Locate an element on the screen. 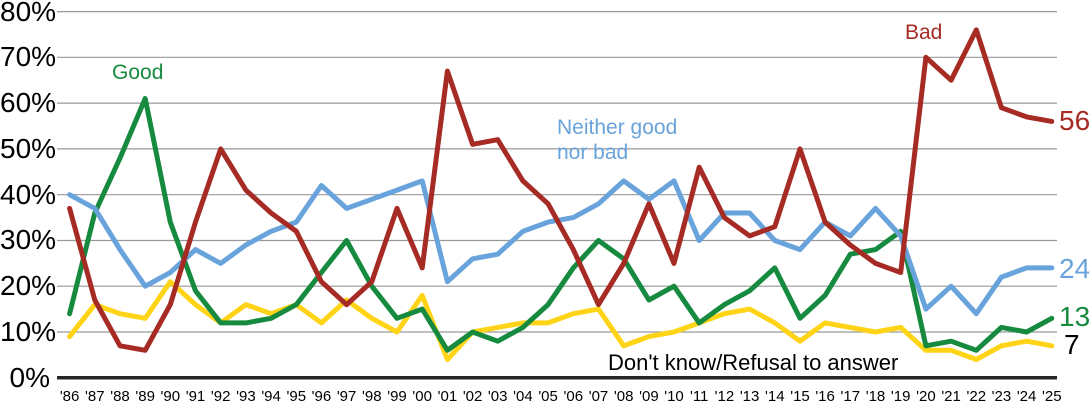 The height and width of the screenshot is (407, 1089). x-tick-label: '24 is located at coordinates (1026, 396).